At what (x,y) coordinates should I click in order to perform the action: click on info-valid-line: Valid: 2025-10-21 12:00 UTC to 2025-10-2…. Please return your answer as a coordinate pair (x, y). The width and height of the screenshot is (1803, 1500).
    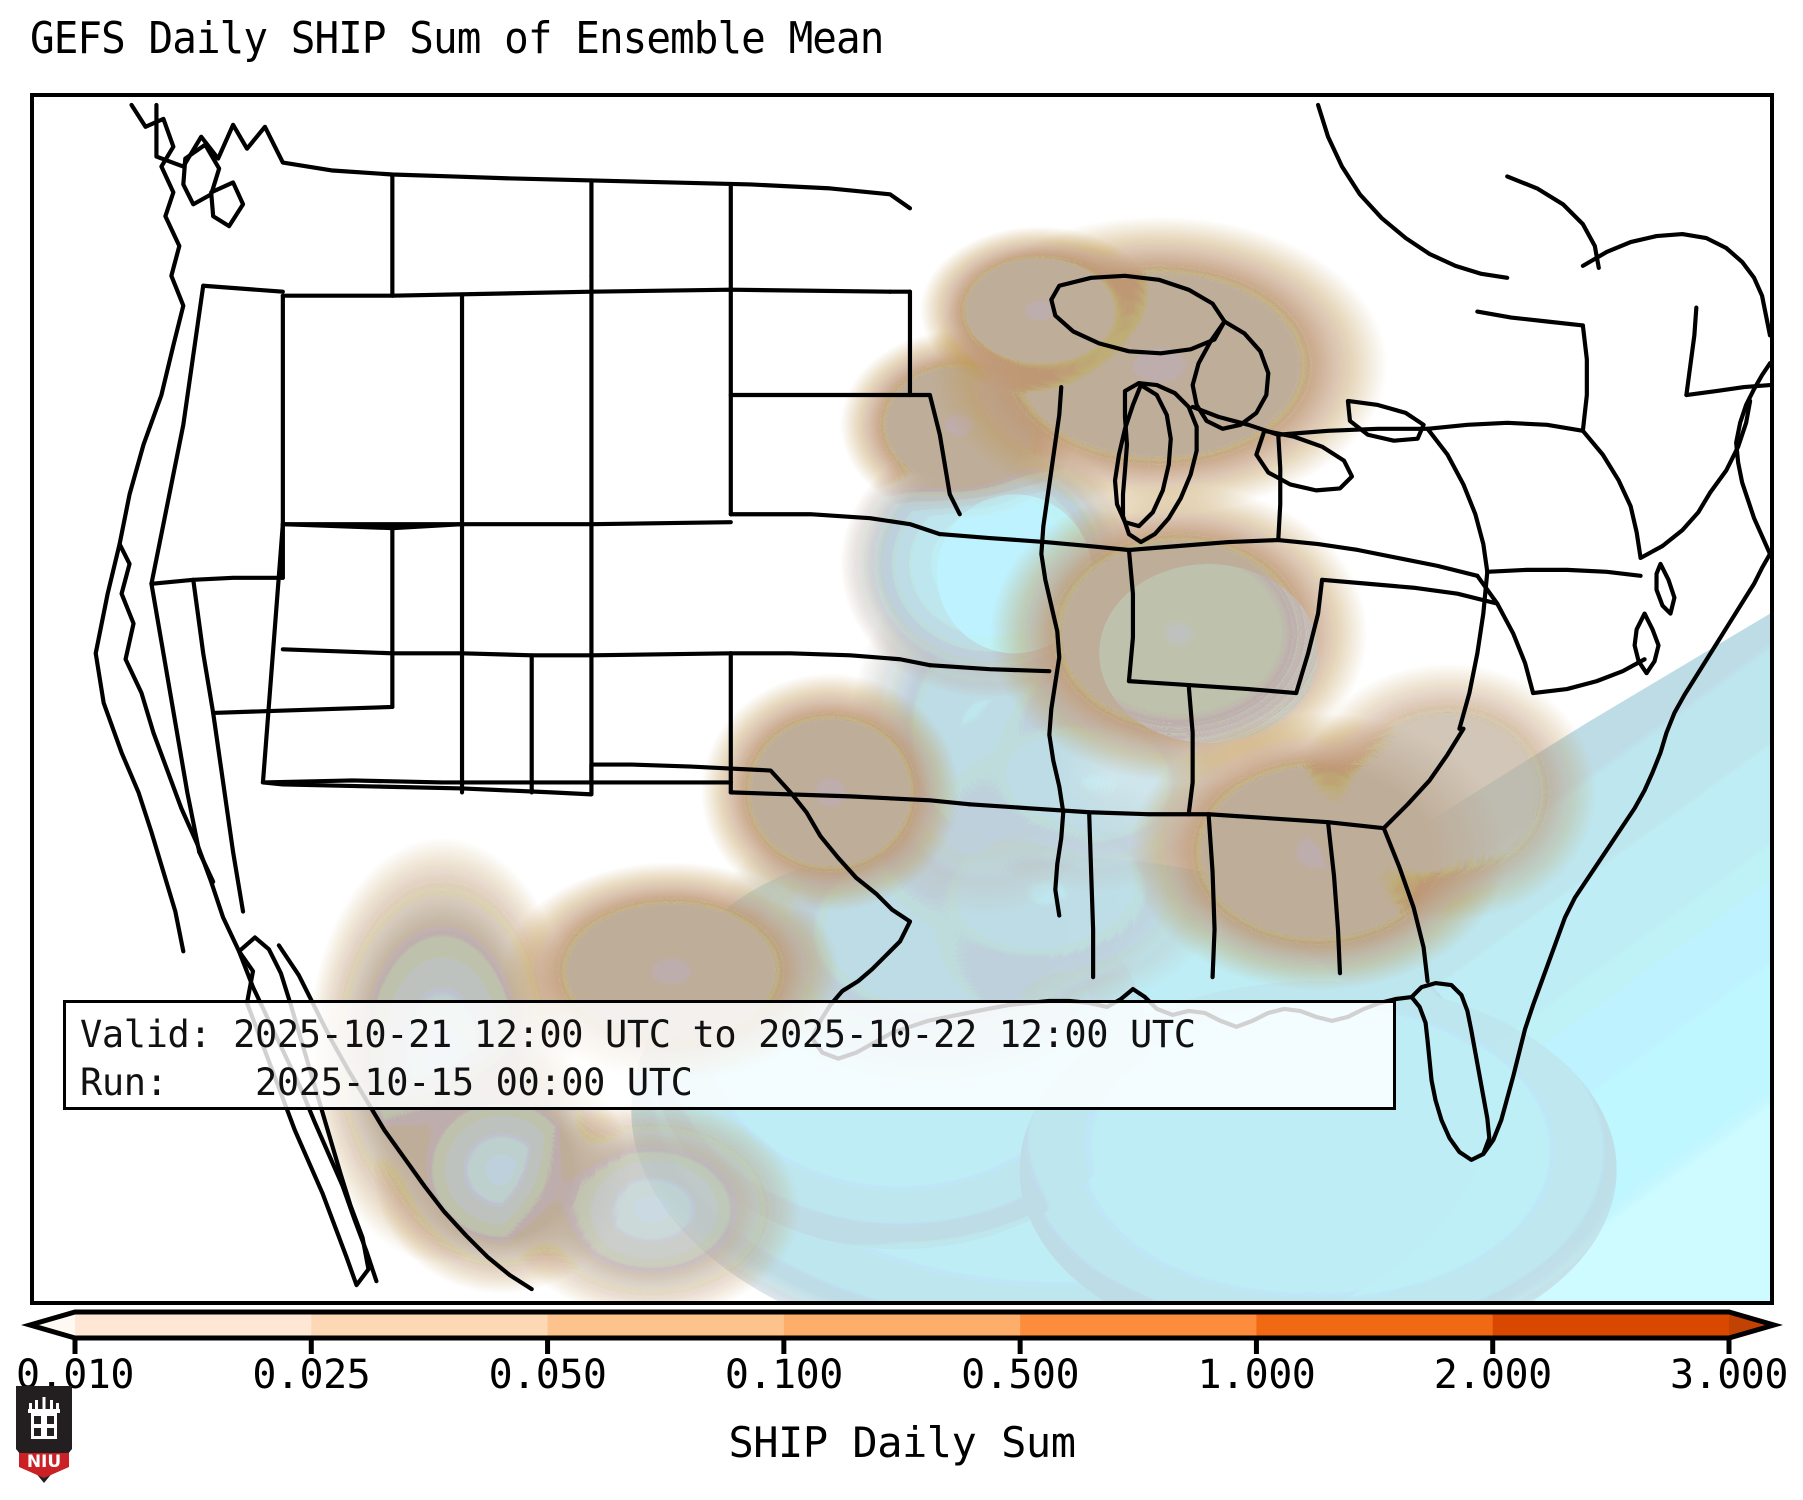
    Looking at the image, I should click on (638, 1034).